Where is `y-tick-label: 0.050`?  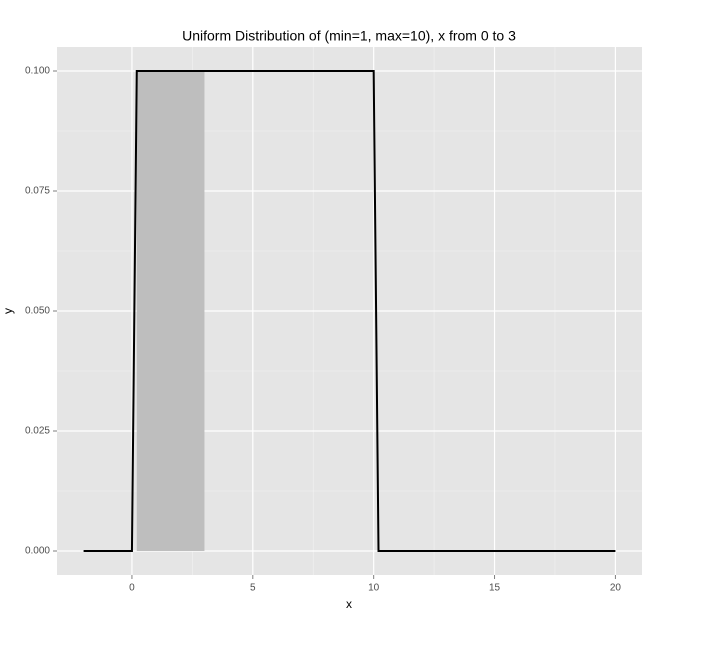 y-tick-label: 0.050 is located at coordinates (37, 311).